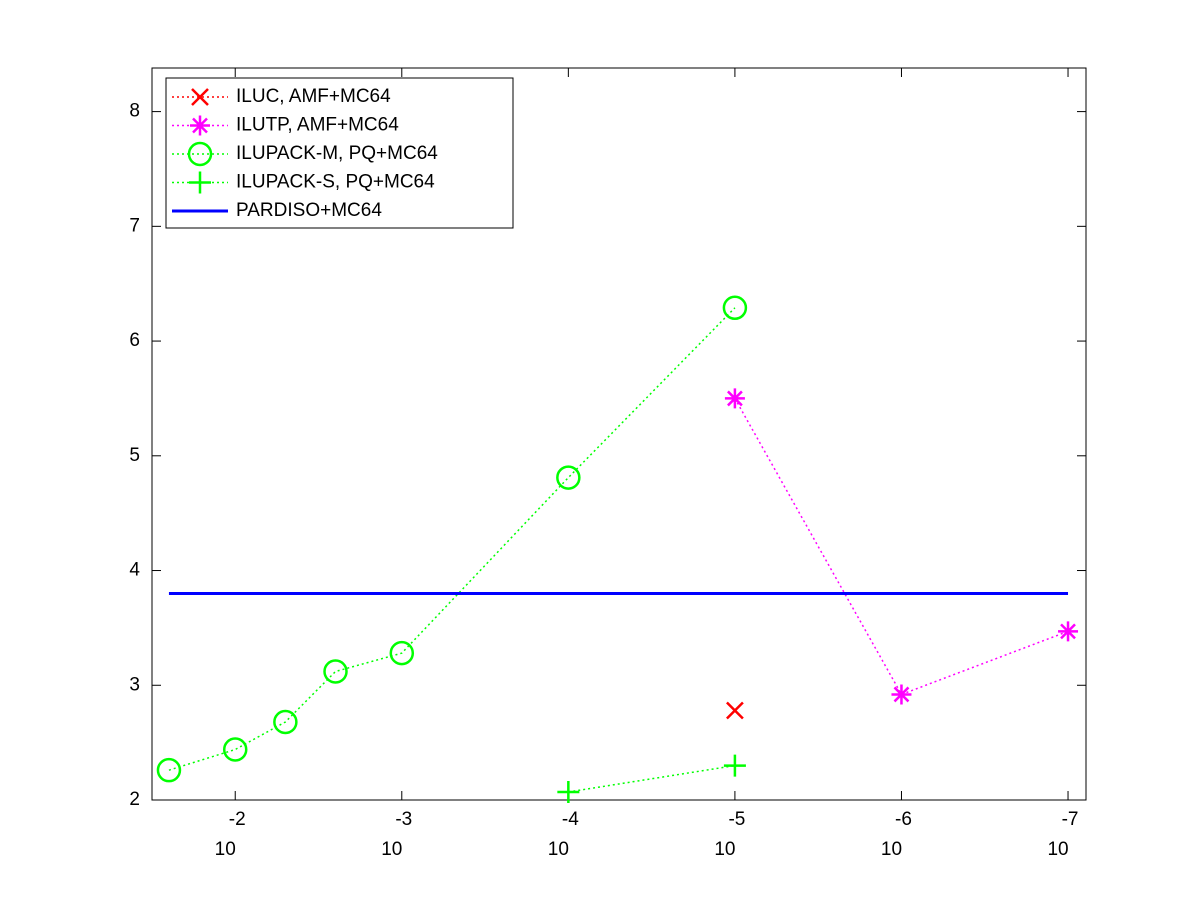 This screenshot has height=900, width=1200. I want to click on y-tick-label: 7, so click(134, 225).